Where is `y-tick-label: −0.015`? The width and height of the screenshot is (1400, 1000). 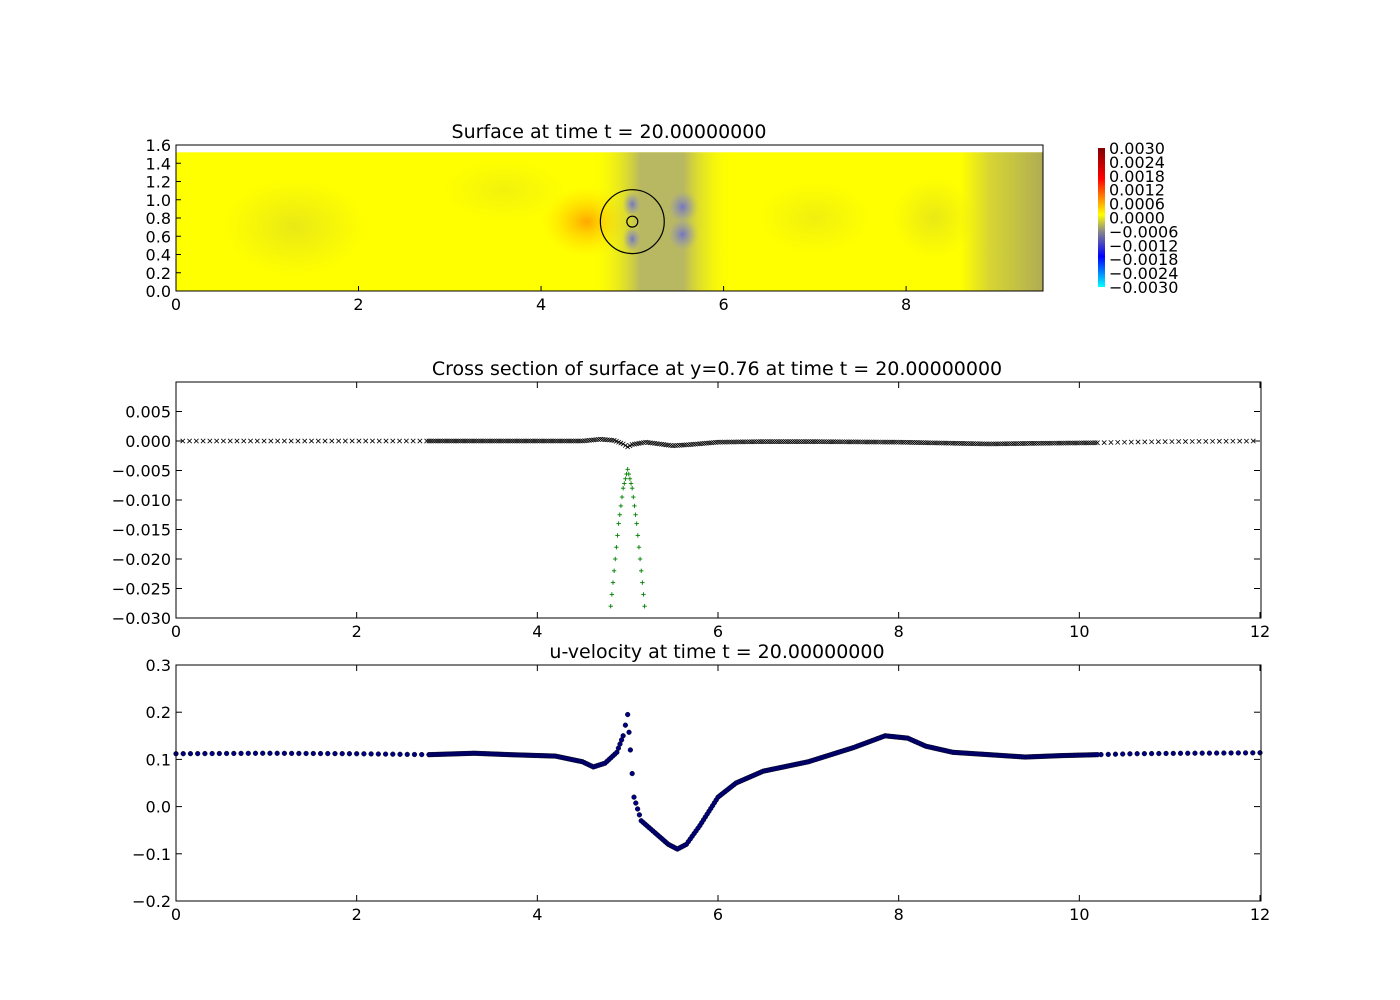 y-tick-label: −0.015 is located at coordinates (141, 530).